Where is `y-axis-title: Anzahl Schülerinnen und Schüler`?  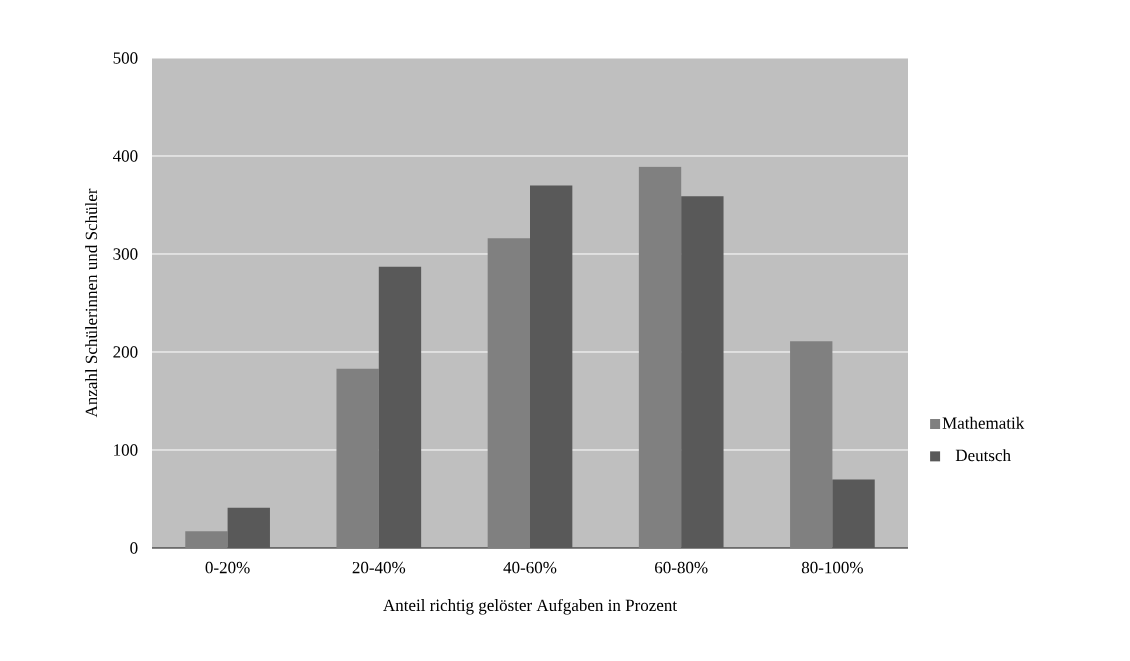 y-axis-title: Anzahl Schülerinnen und Schüler is located at coordinates (91, 303).